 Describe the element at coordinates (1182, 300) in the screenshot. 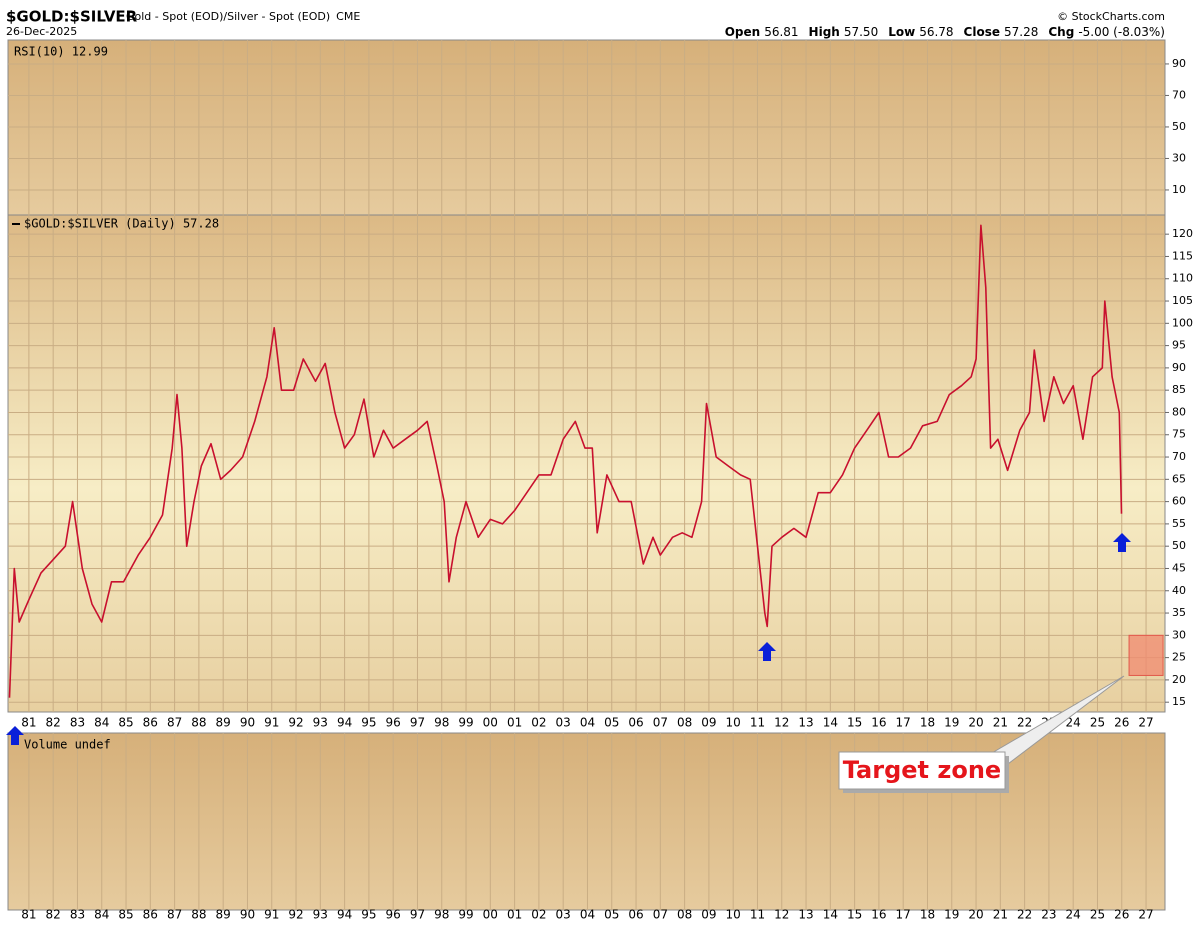

I see `y-tick-label: 105` at that location.